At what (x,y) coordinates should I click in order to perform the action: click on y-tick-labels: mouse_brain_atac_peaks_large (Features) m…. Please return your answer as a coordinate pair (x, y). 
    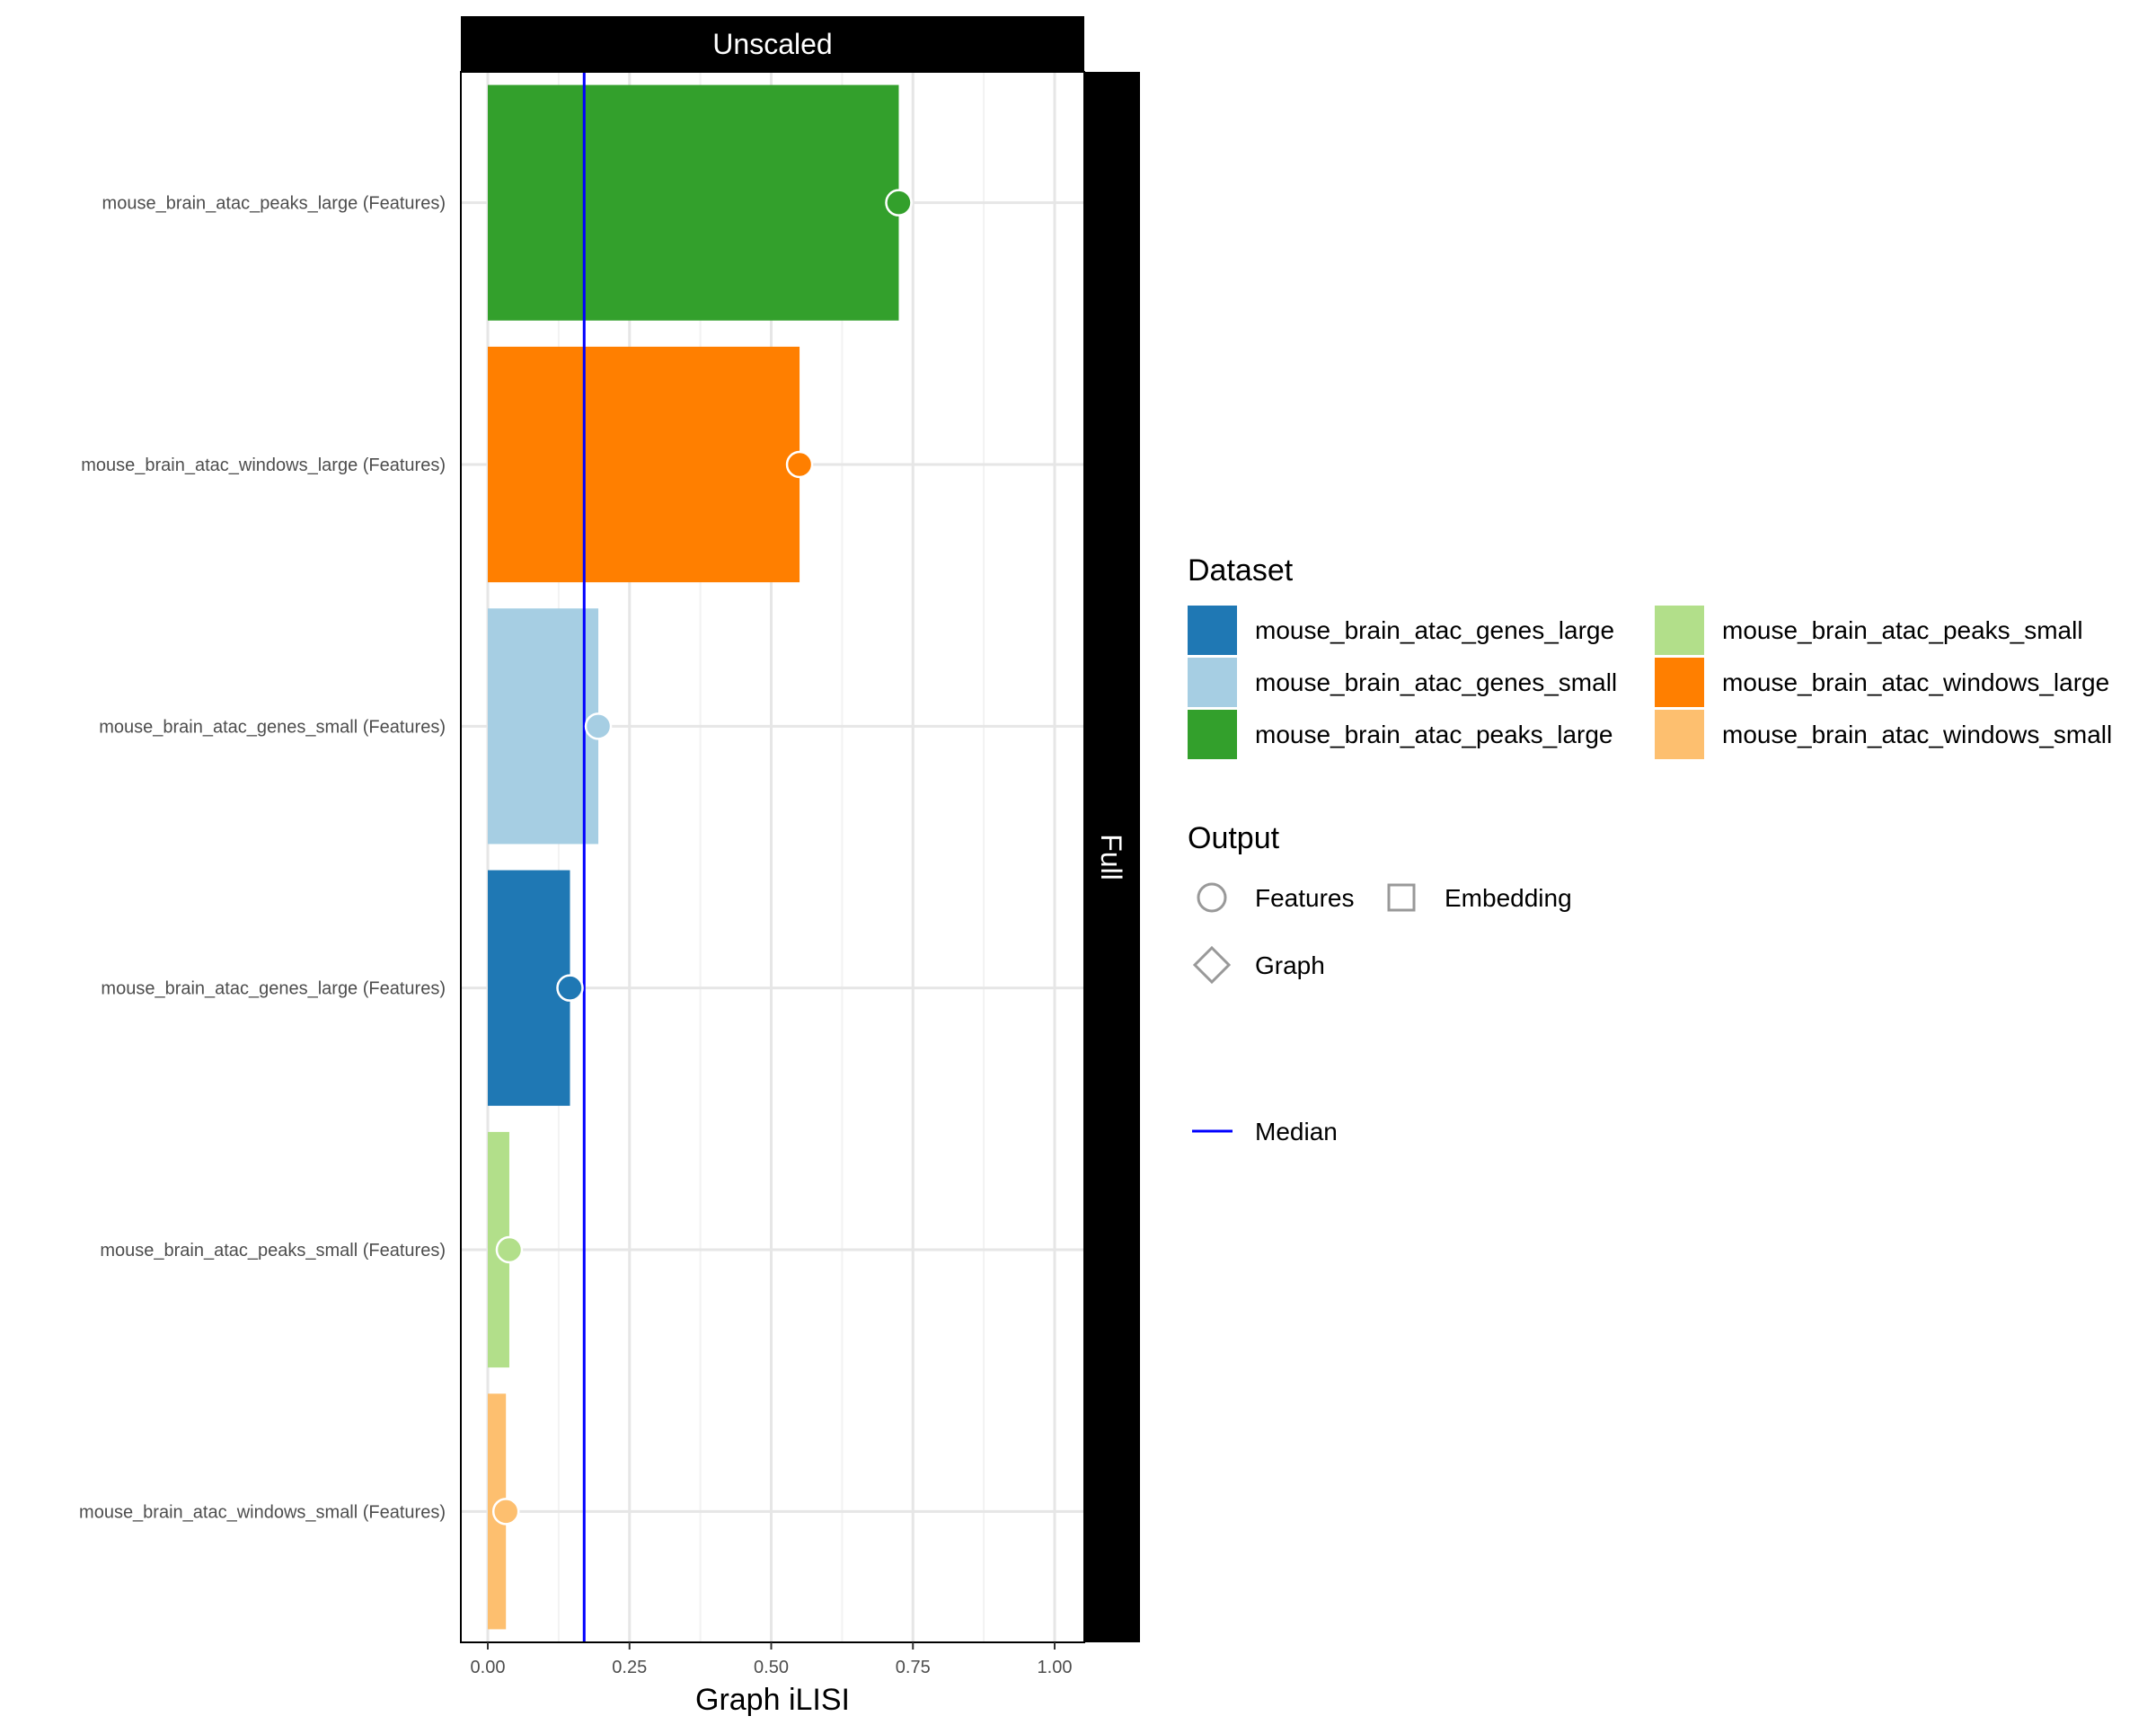
    Looking at the image, I should click on (262, 858).